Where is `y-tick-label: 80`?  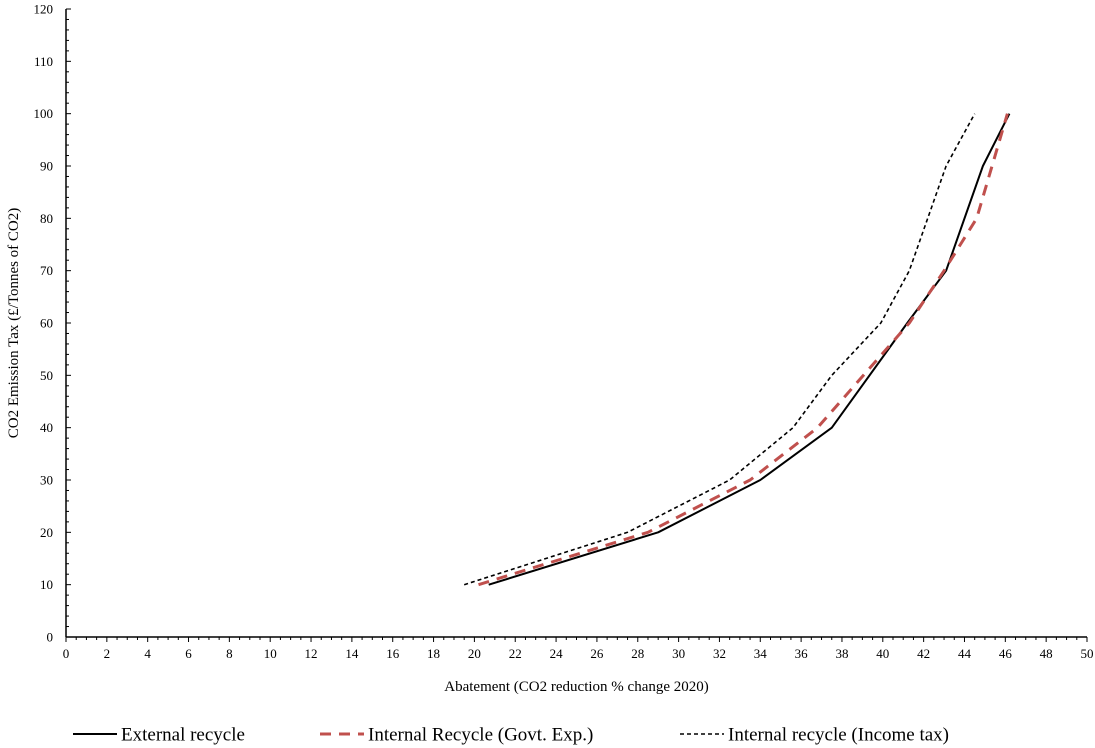
y-tick-label: 80 is located at coordinates (46, 218).